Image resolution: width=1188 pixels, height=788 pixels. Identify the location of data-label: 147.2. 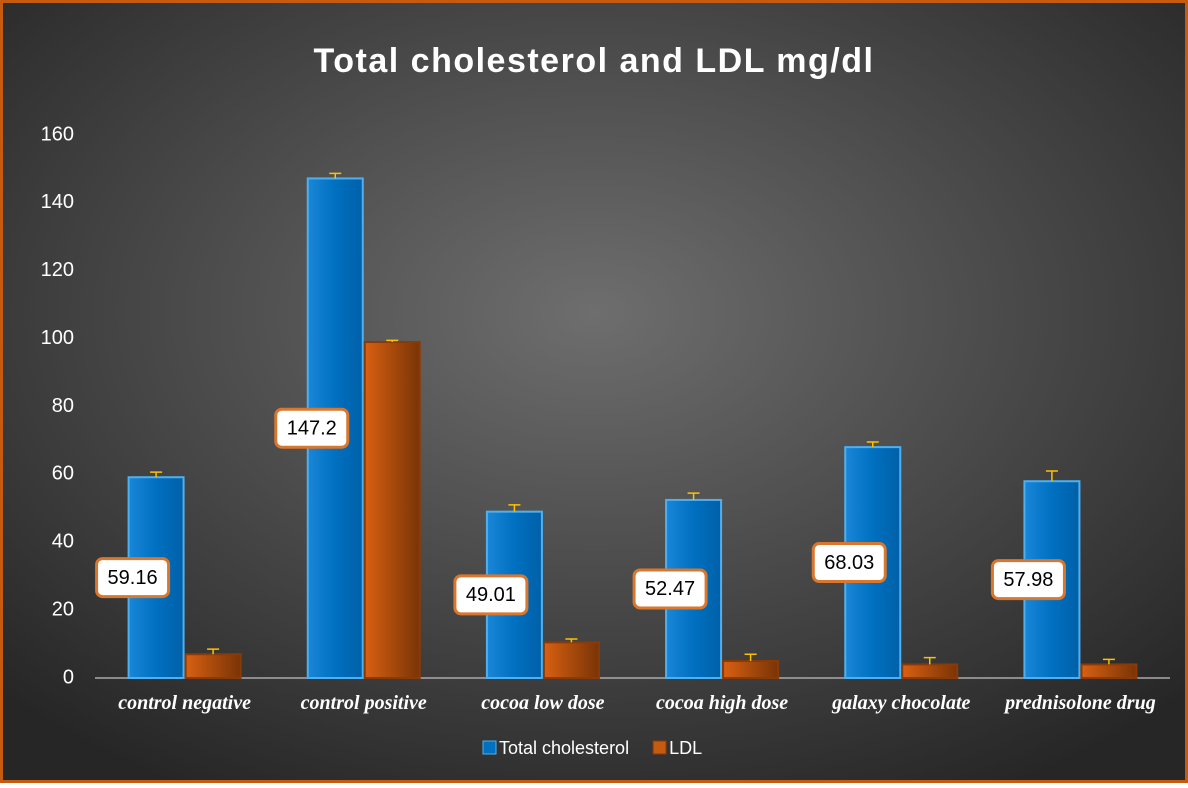
(312, 429).